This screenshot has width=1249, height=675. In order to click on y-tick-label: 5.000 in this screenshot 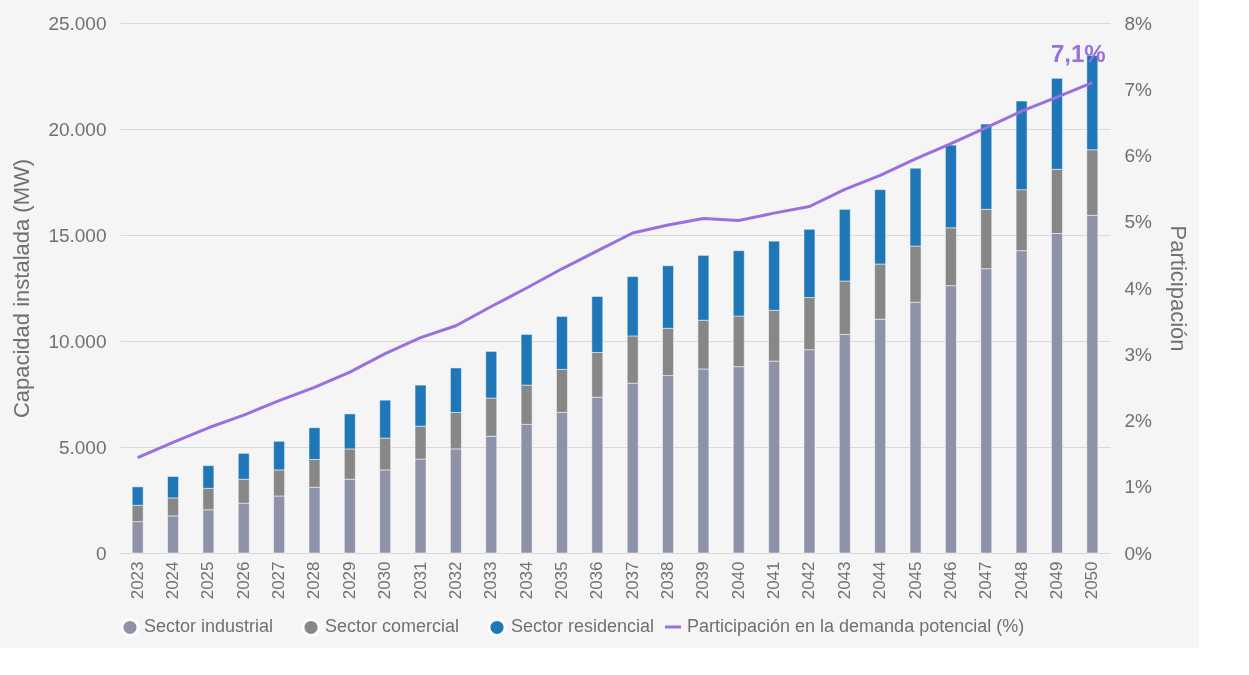, I will do `click(82, 447)`.